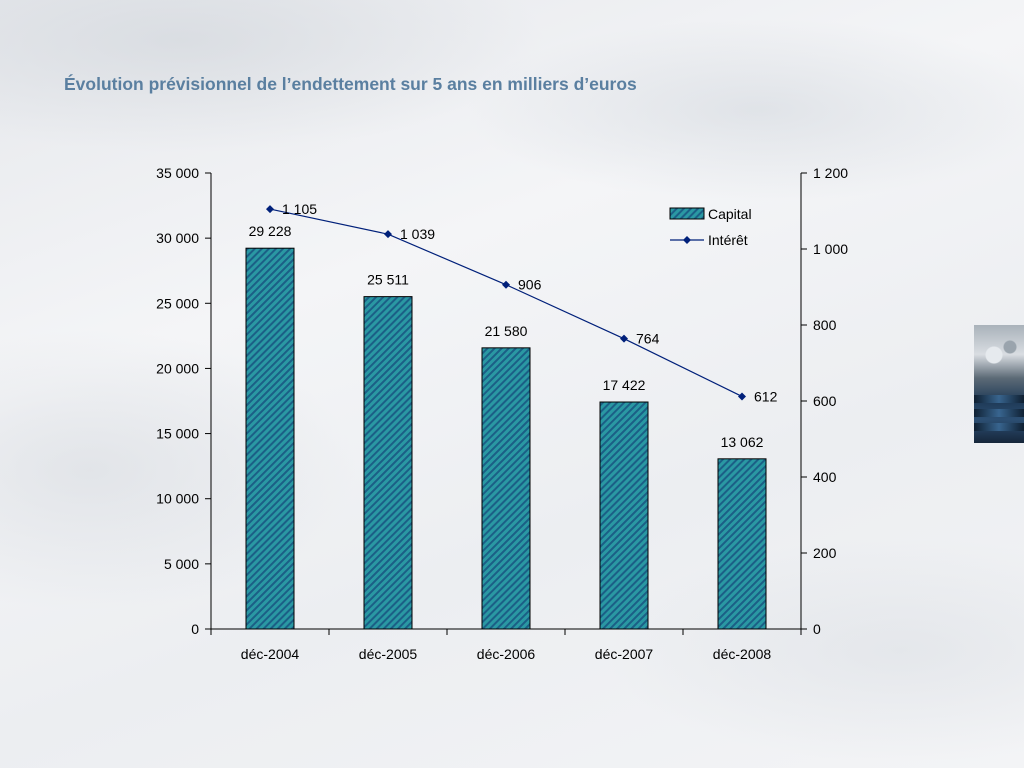 The image size is (1024, 768). Describe the element at coordinates (299, 209) in the screenshot. I see `line-data-label: 1 105` at that location.